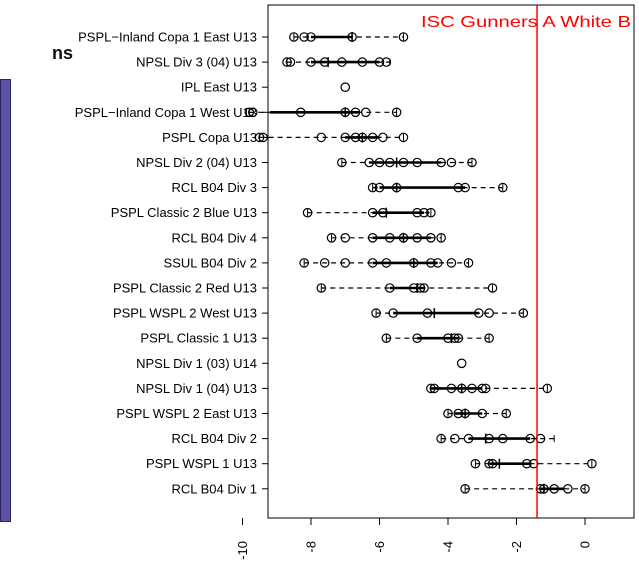 The image size is (639, 575). I want to click on y-tick-label: PSPL Copa U13, so click(209, 137).